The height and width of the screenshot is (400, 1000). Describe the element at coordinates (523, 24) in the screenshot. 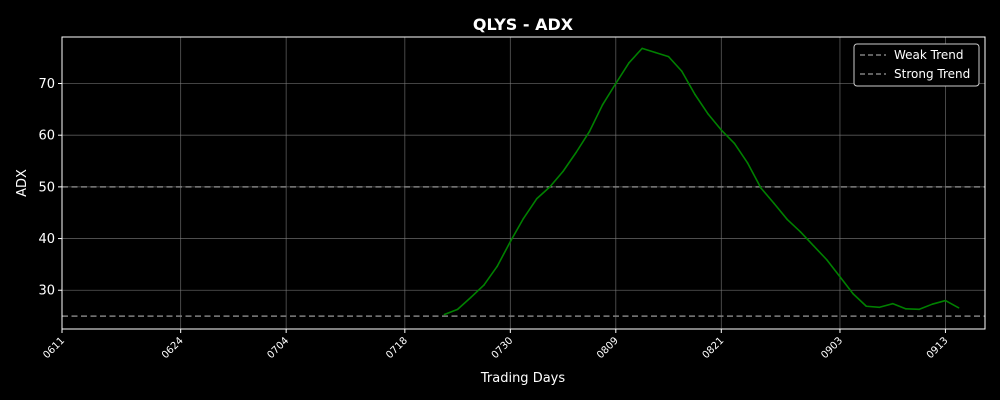

I see `chart-title: QLYS - ADX` at that location.